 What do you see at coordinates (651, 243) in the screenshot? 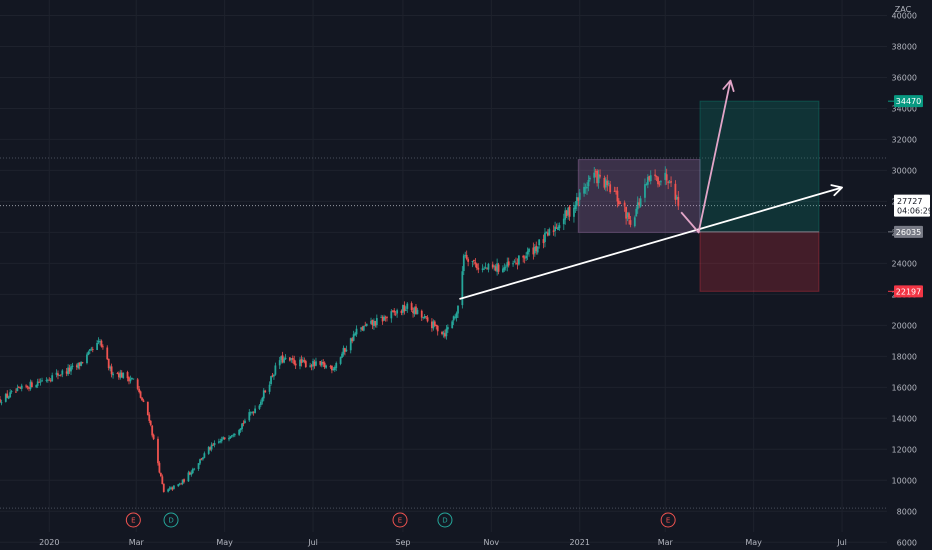
I see `trendline-arrow` at bounding box center [651, 243].